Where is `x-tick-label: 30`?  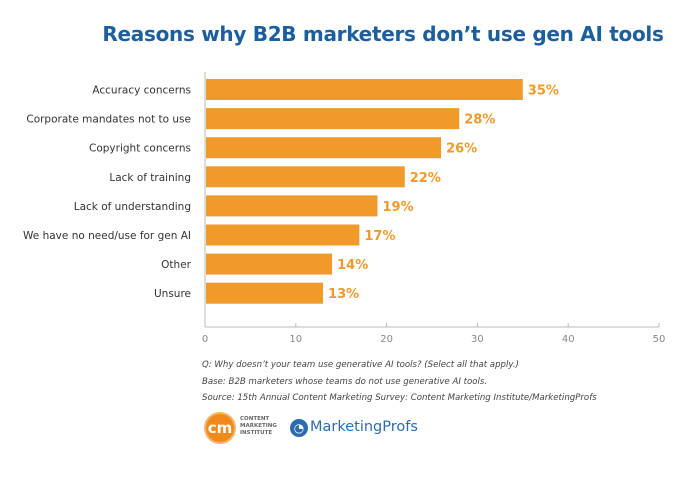
x-tick-label: 30 is located at coordinates (477, 339).